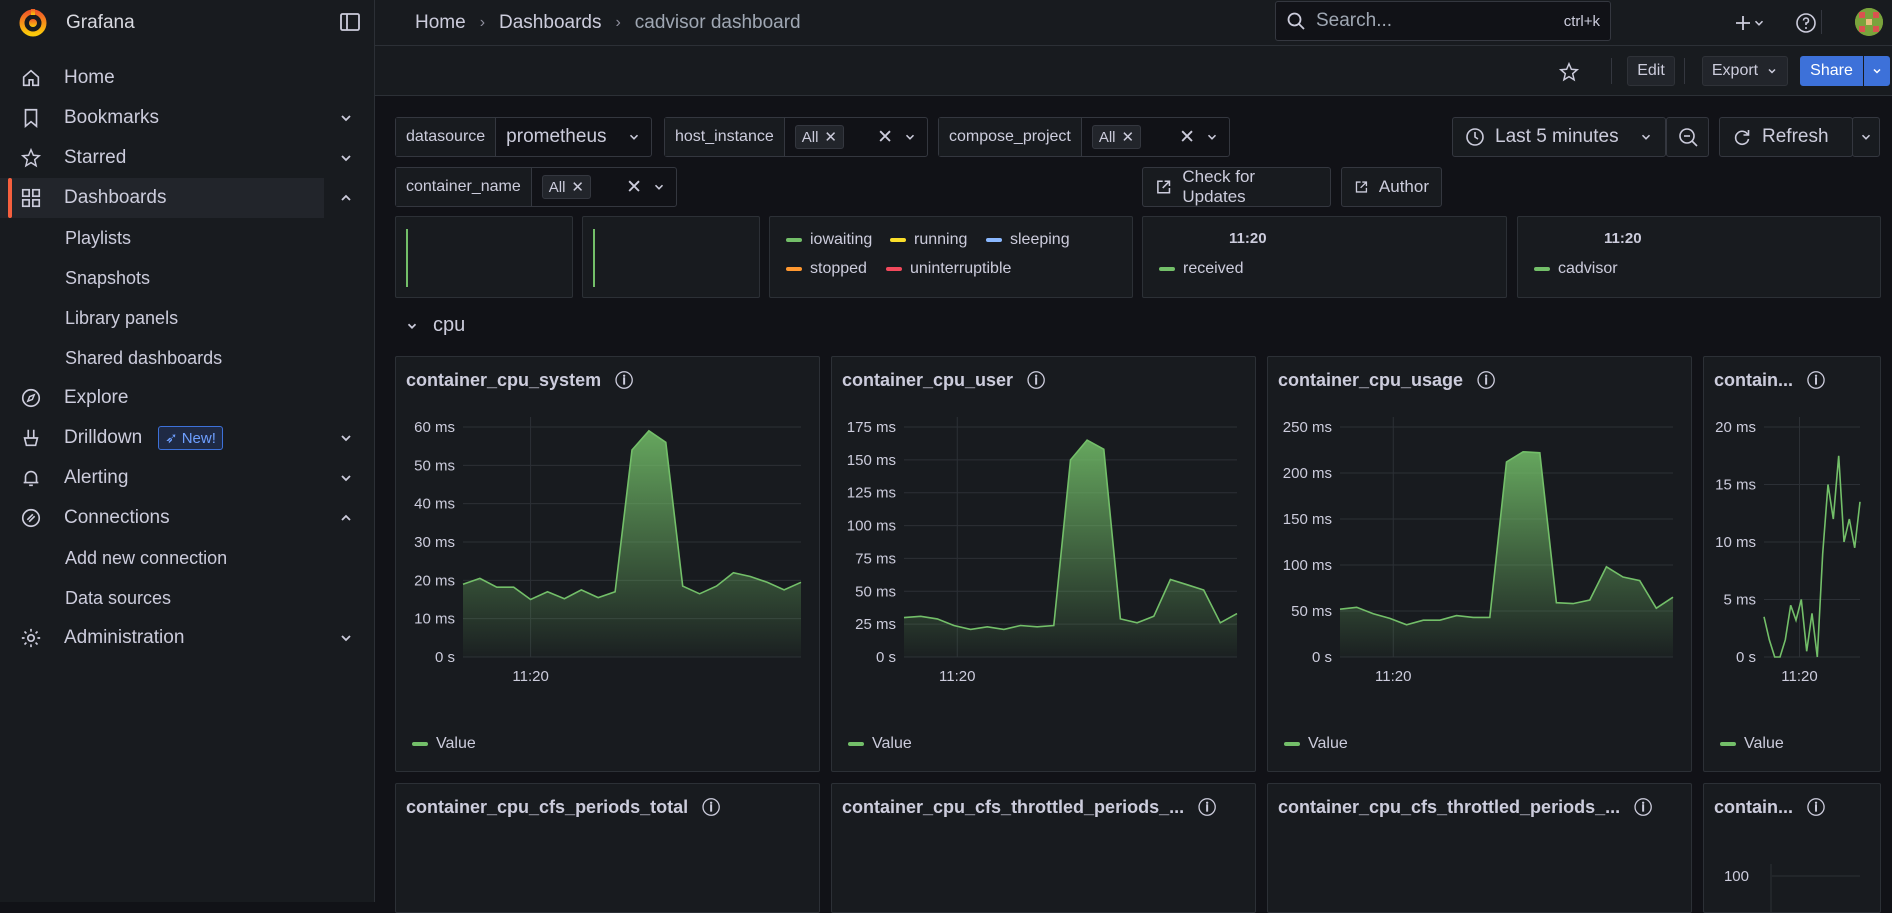 Image resolution: width=1892 pixels, height=913 pixels. What do you see at coordinates (98, 237) in the screenshot?
I see `nav-item-playlists: Playlists` at bounding box center [98, 237].